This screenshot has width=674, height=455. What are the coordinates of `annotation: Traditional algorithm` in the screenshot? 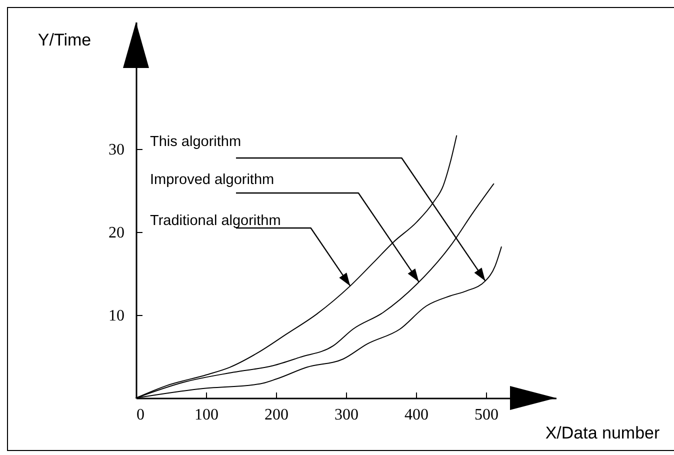 It's located at (215, 221).